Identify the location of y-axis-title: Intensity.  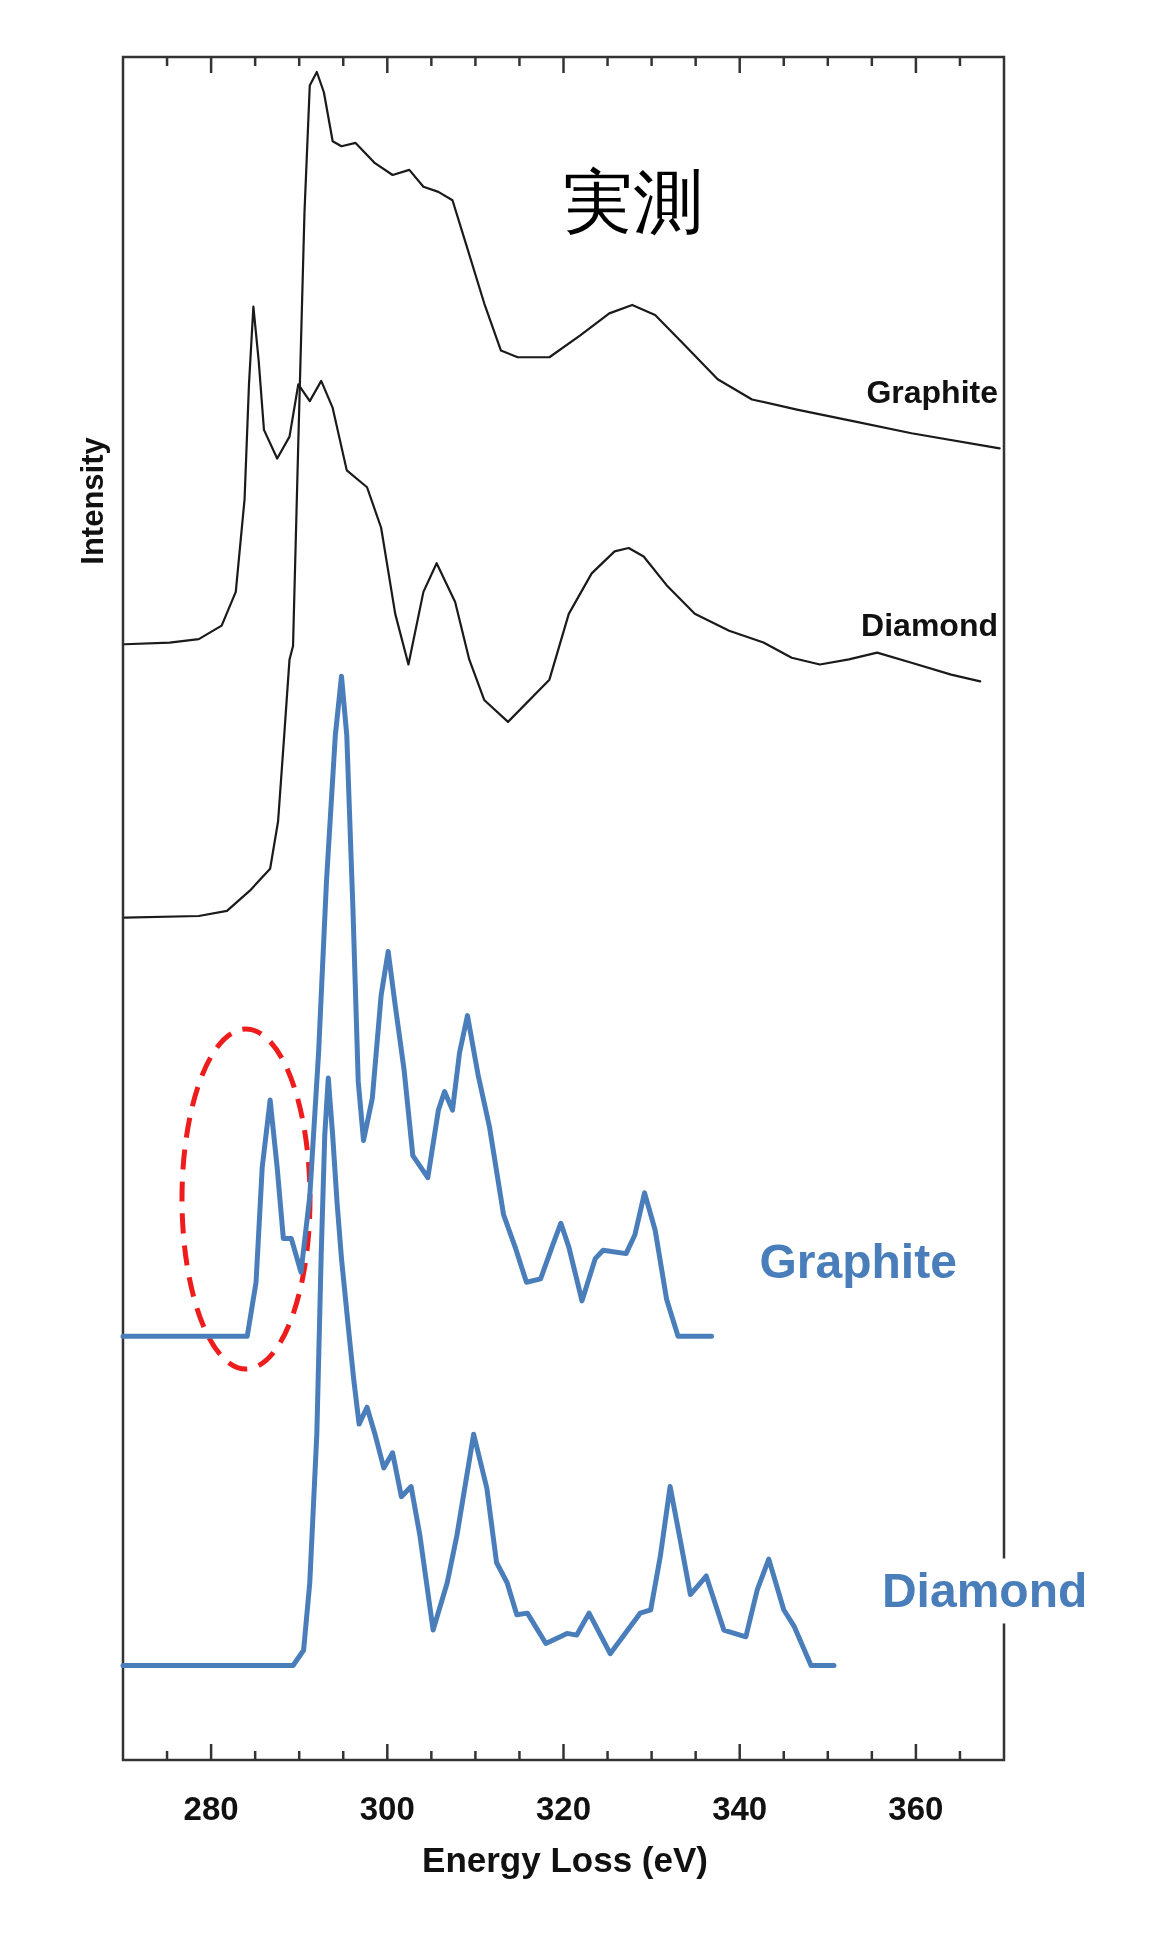
(92, 500).